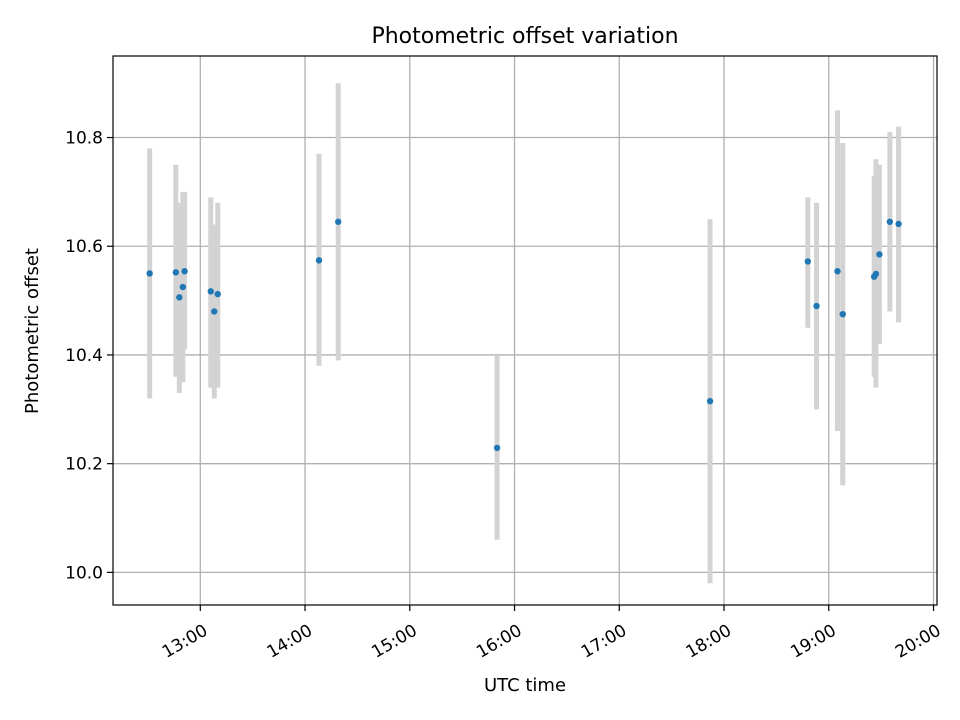 This screenshot has width=960, height=720. I want to click on x-axis-label: UTC time, so click(525, 685).